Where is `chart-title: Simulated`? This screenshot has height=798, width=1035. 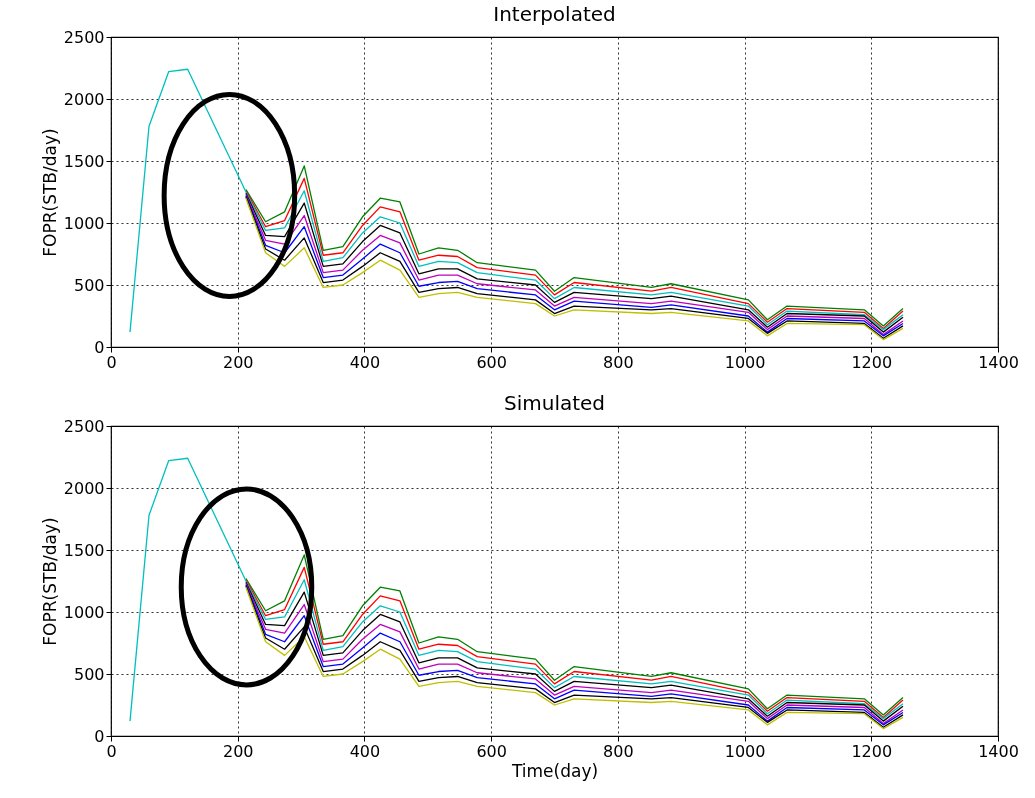 chart-title: Simulated is located at coordinates (554, 403).